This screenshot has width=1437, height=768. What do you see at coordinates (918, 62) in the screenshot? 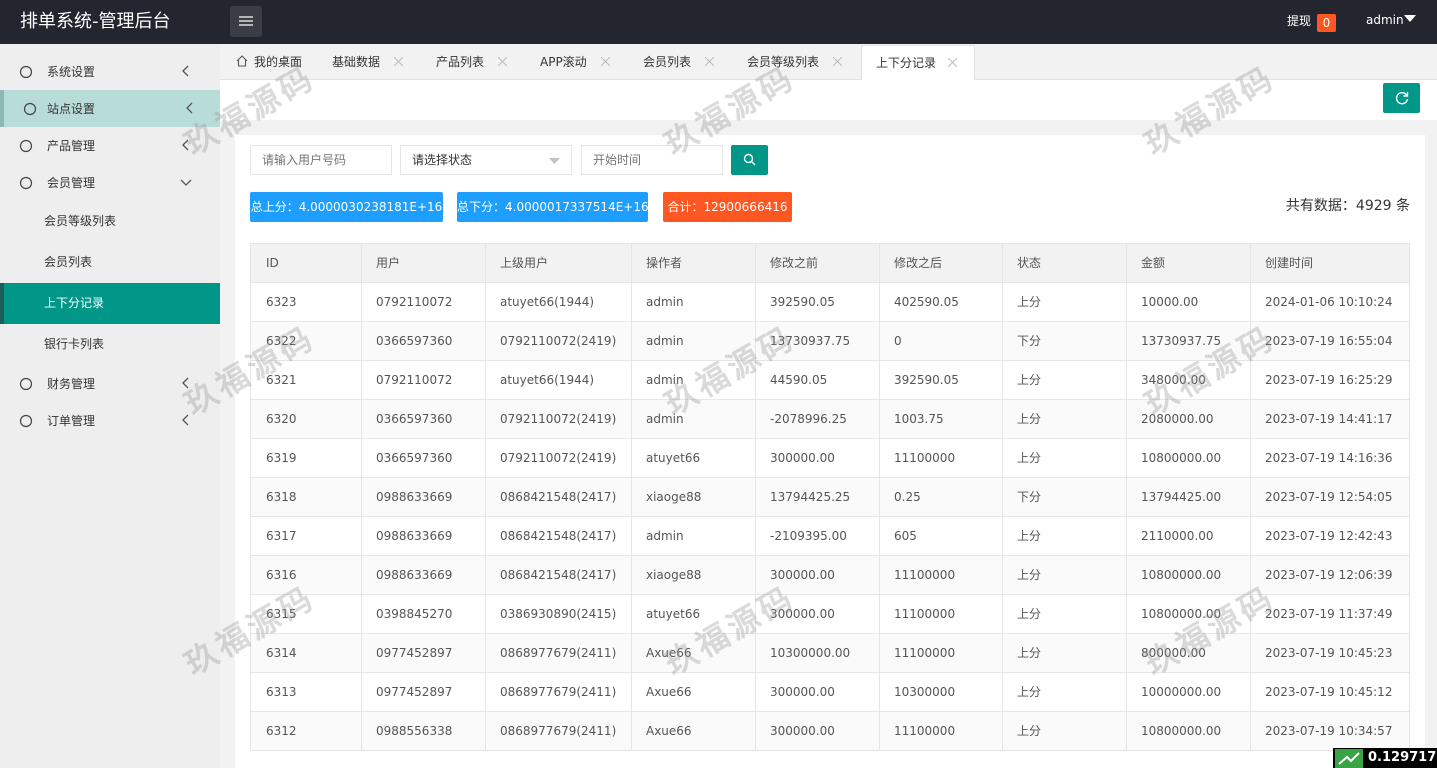
I see `tab: 上下分记录` at bounding box center [918, 62].